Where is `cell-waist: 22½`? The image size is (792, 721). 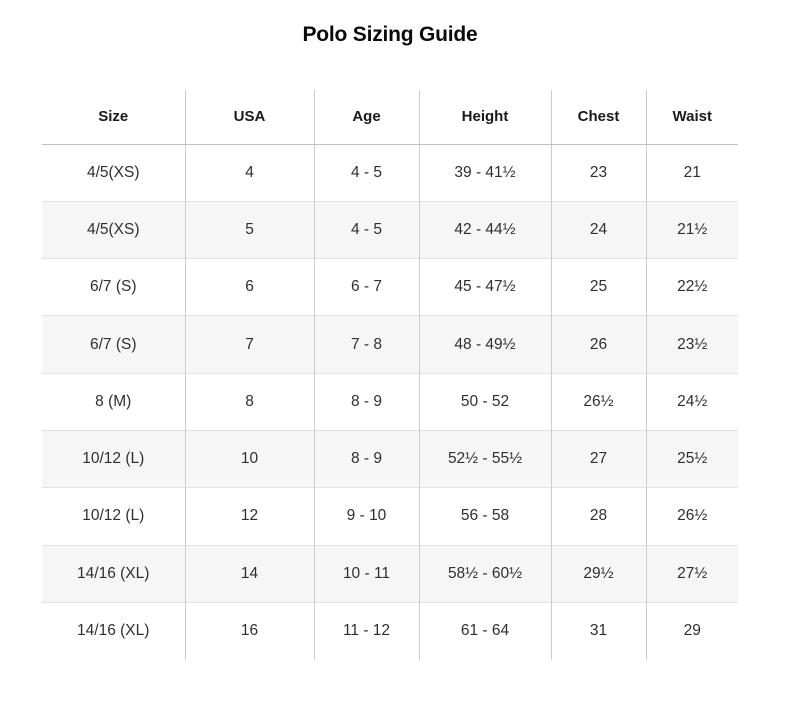
cell-waist: 22½ is located at coordinates (691, 287).